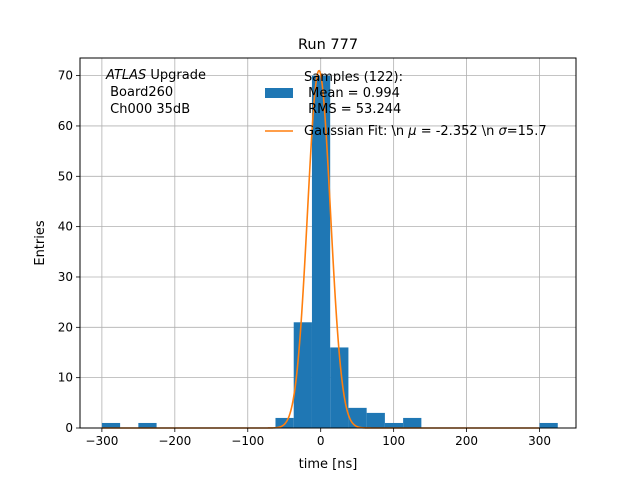 Image resolution: width=640 pixels, height=480 pixels. I want to click on y-tick-label: 70, so click(65, 76).